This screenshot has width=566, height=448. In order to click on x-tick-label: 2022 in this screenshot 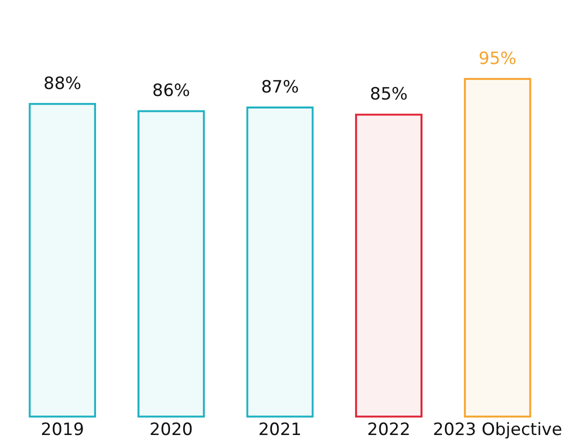, I will do `click(388, 430)`.